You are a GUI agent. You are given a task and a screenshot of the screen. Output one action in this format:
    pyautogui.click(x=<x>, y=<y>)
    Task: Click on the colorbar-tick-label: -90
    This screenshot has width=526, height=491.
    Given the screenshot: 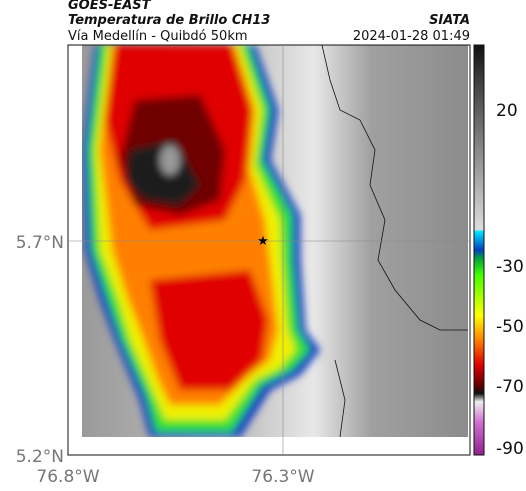 What is the action you would take?
    pyautogui.click(x=510, y=449)
    